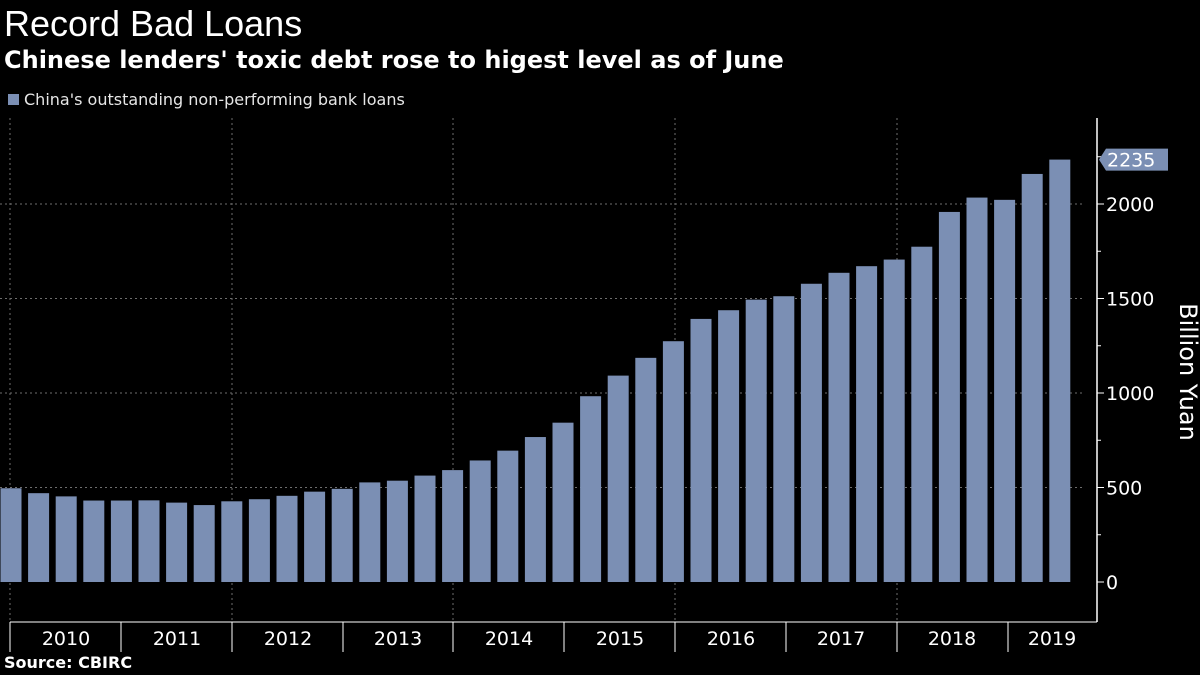  What do you see at coordinates (1130, 394) in the screenshot?
I see `y-tick-label: 1000` at bounding box center [1130, 394].